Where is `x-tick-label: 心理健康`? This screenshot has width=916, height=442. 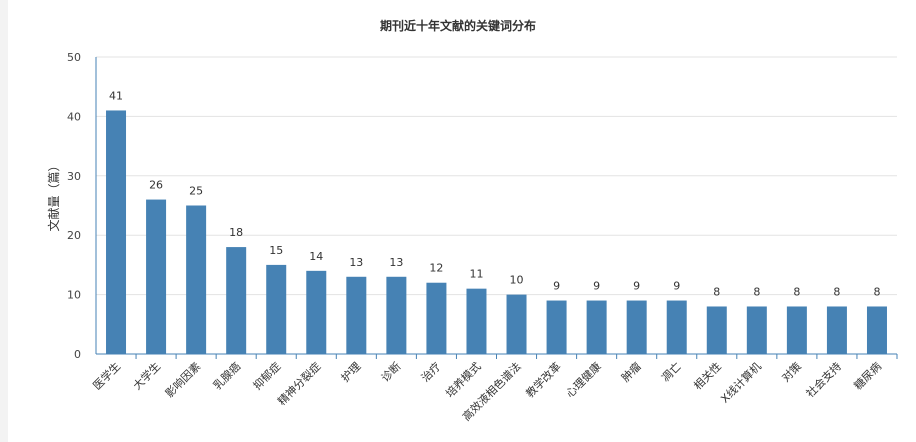 x-tick-label: 心理健康 is located at coordinates (583, 379).